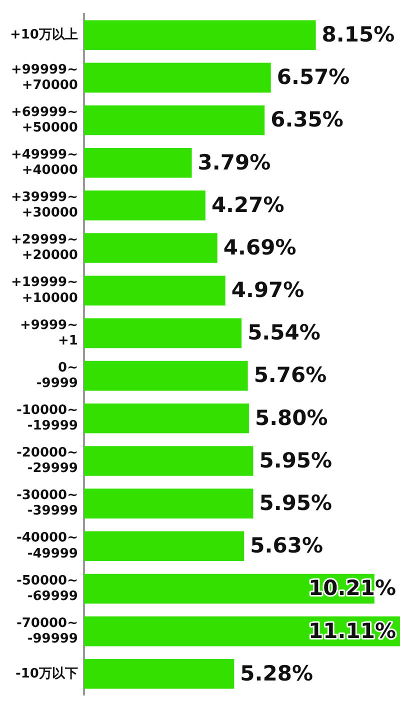  Describe the element at coordinates (352, 630) in the screenshot. I see `data-label: 11.11%` at that location.